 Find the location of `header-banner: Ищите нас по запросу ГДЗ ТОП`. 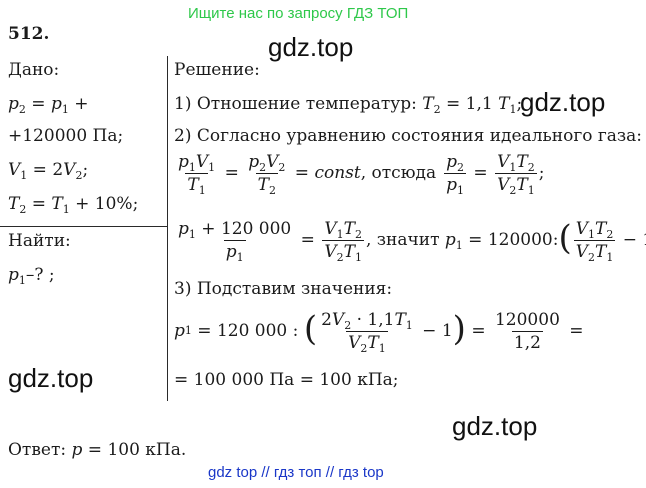

header-banner: Ищите нас по запросу ГДЗ ТОП is located at coordinates (298, 13).